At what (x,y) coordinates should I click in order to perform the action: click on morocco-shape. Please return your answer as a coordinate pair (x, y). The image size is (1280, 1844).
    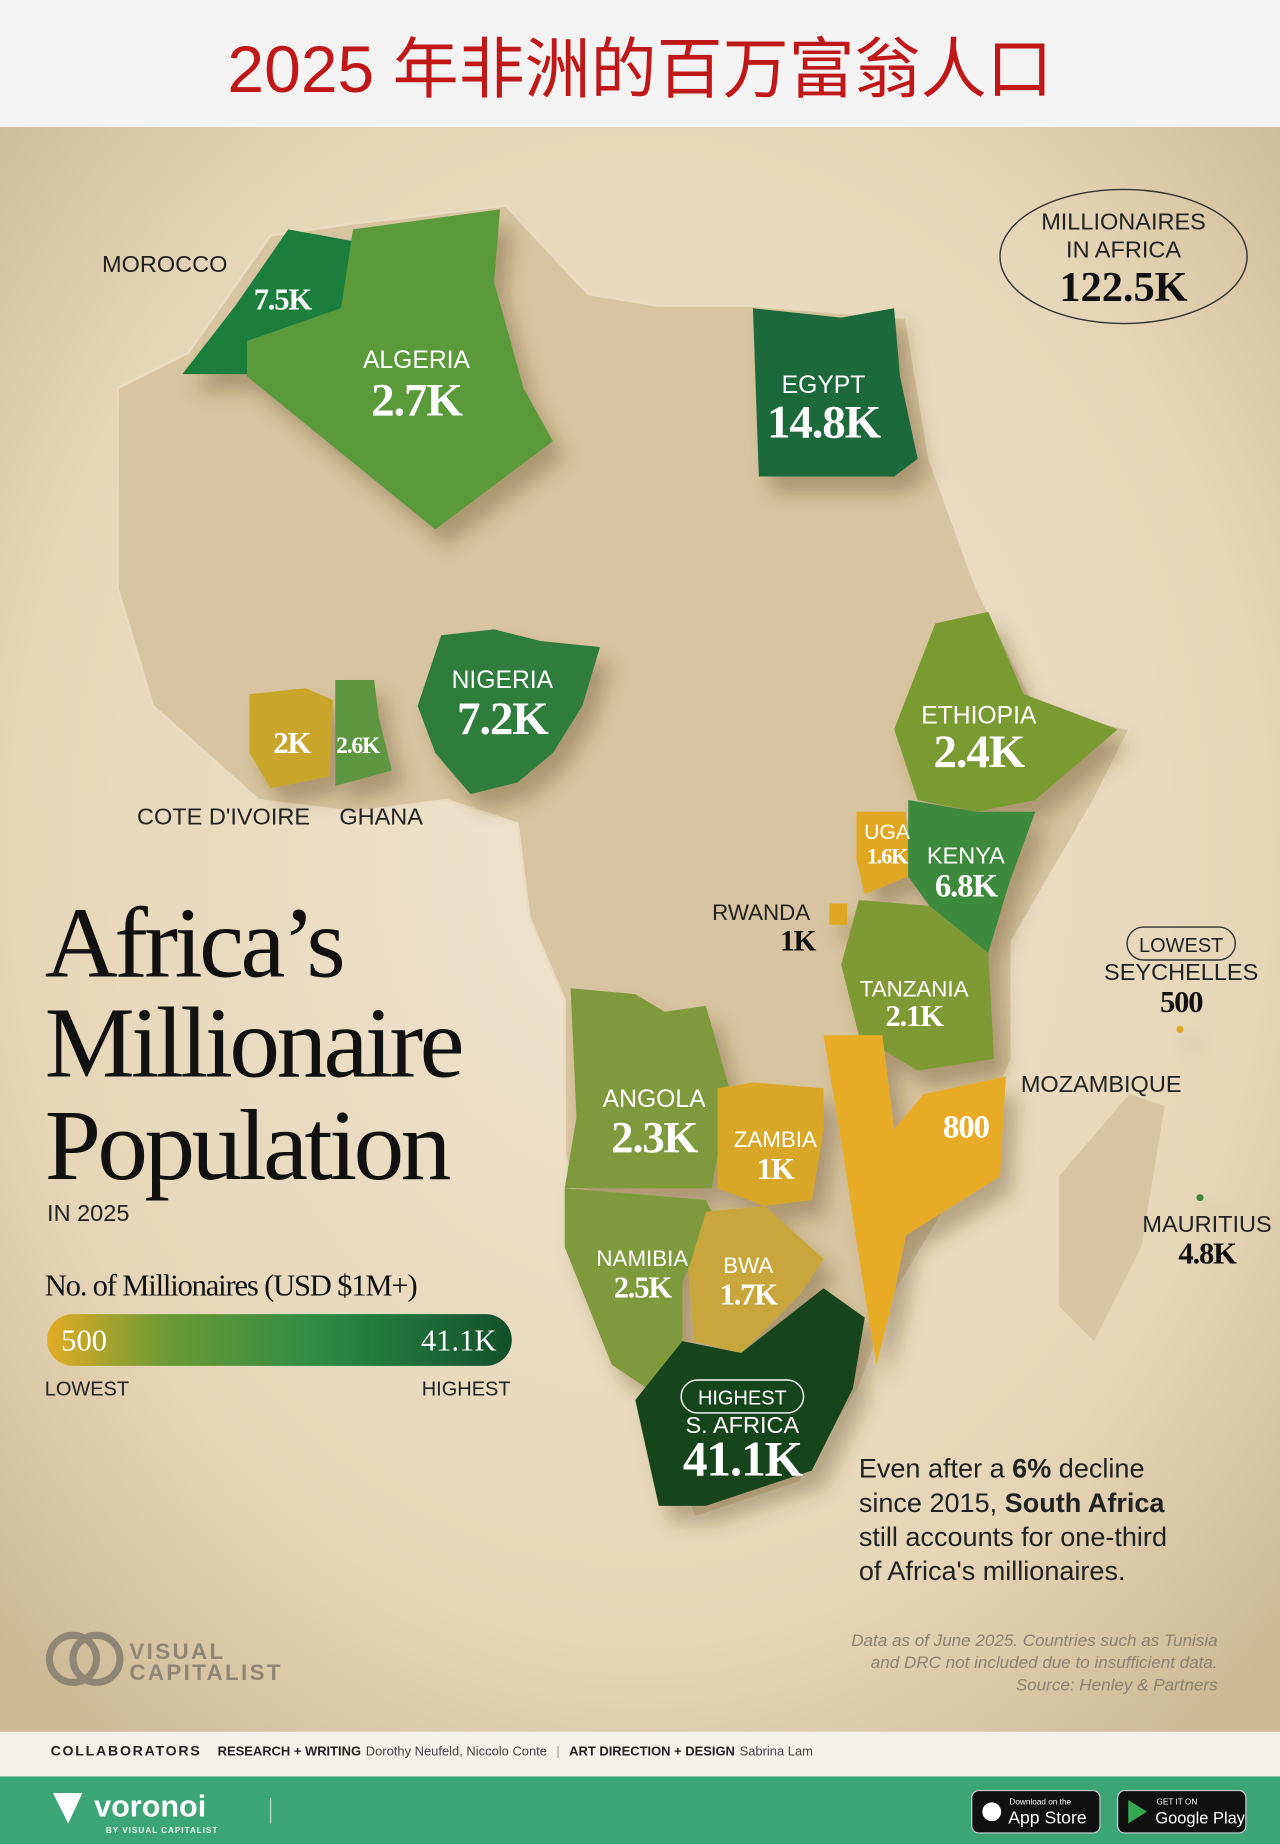
    Looking at the image, I should click on (267, 302).